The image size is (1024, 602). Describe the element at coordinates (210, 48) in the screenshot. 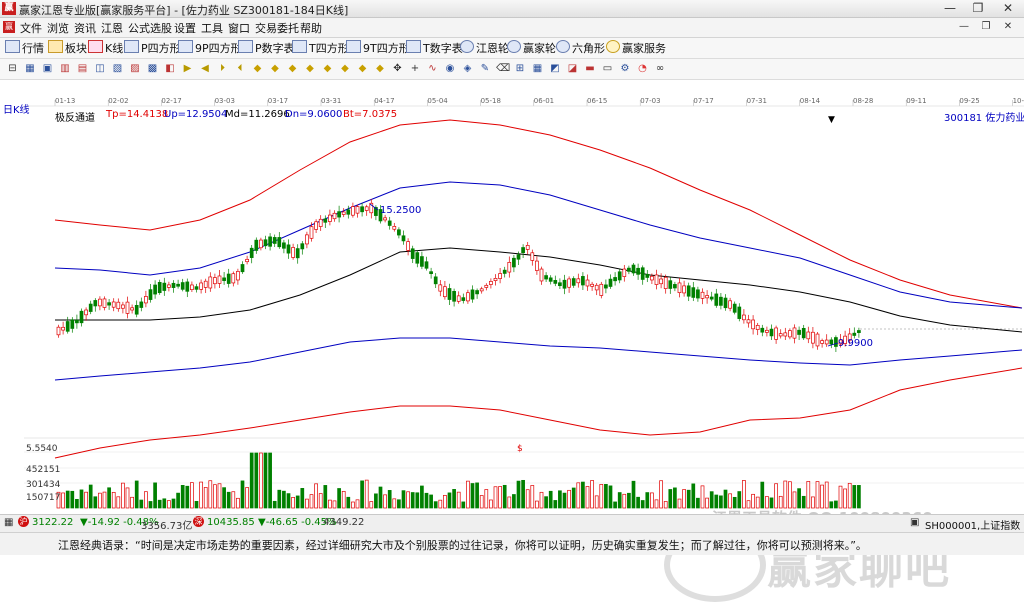

I see `toolbar-9p-square: 9P四方形` at that location.